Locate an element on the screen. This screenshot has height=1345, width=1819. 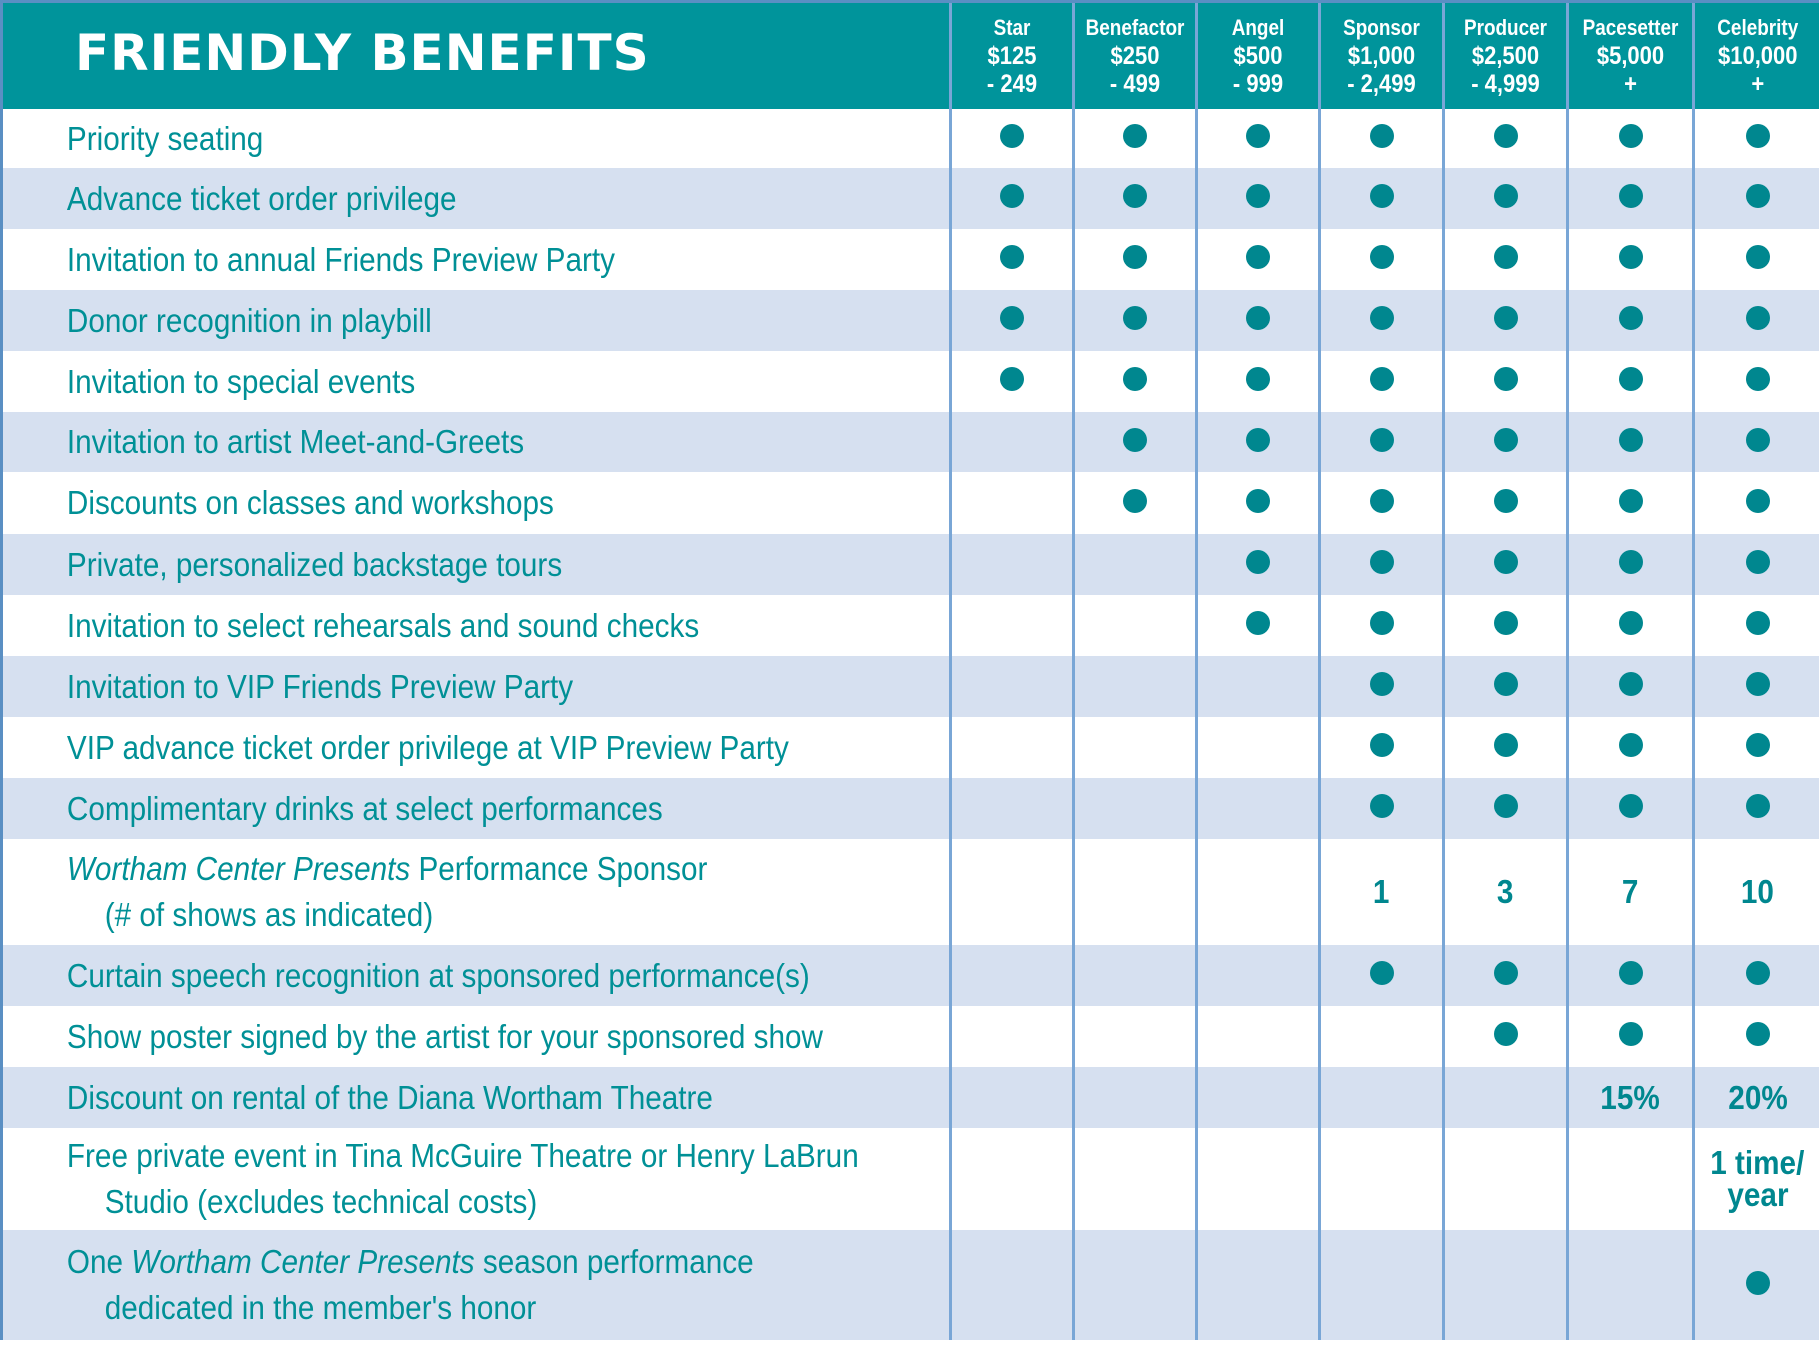
benefit-text: Private, personalized backstage tours is located at coordinates (314, 564).